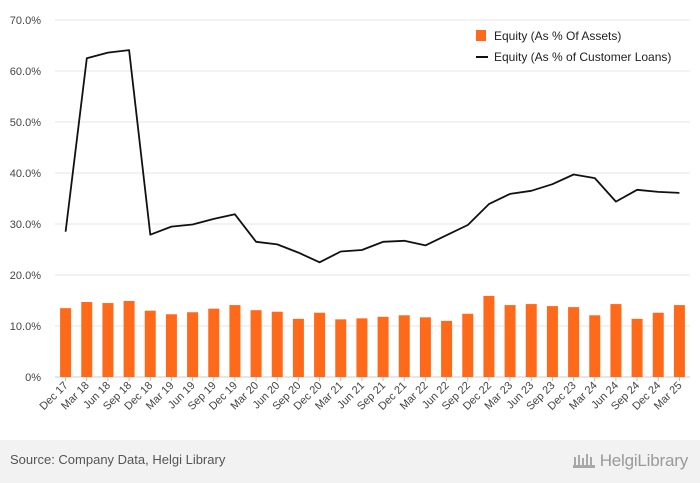  Describe the element at coordinates (25, 327) in the screenshot. I see `y-tick-label: 10.0%` at that location.